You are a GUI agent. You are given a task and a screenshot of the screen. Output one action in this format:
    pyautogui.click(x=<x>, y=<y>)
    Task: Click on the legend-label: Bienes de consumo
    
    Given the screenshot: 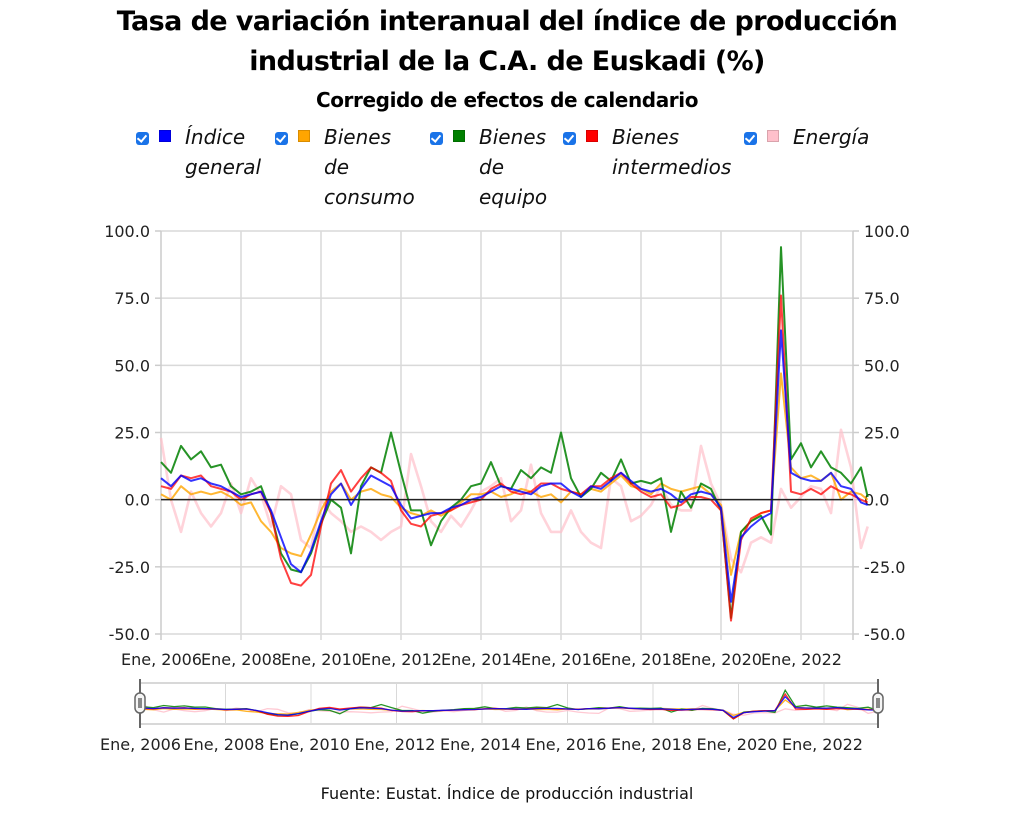 What is the action you would take?
    pyautogui.click(x=369, y=167)
    